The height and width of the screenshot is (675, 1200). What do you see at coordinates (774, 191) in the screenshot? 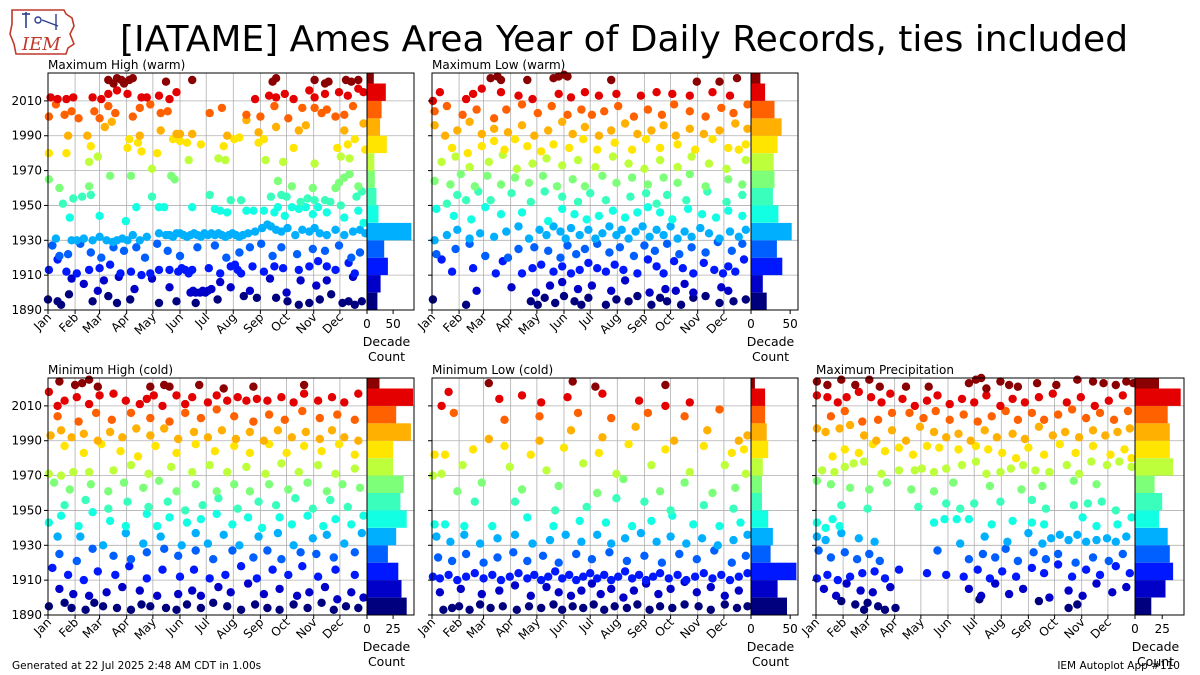
I see `histogram-frame` at bounding box center [774, 191].